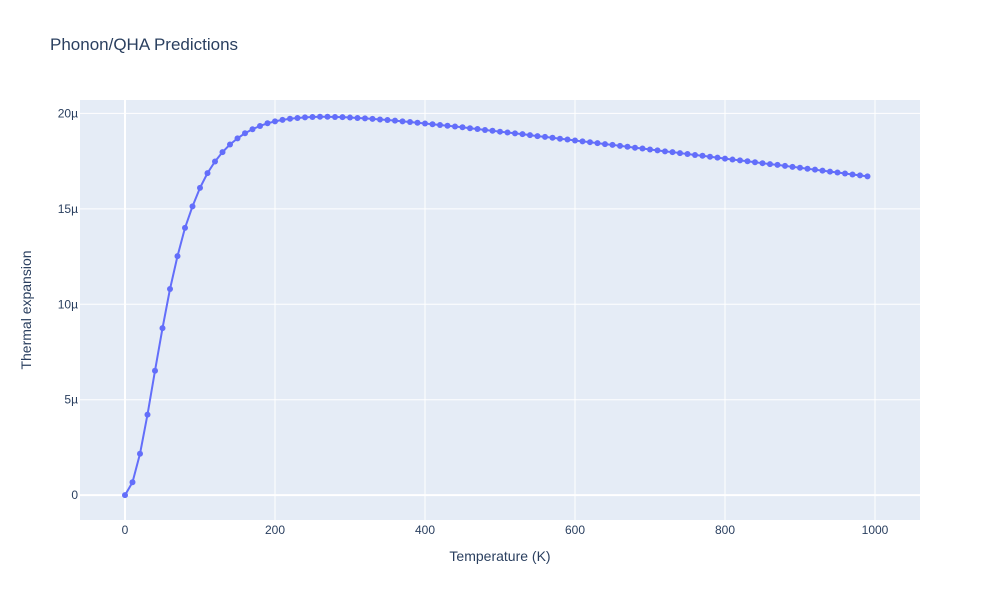 The image size is (1000, 600). What do you see at coordinates (71, 400) in the screenshot?
I see `y-tick-label: 5µ` at bounding box center [71, 400].